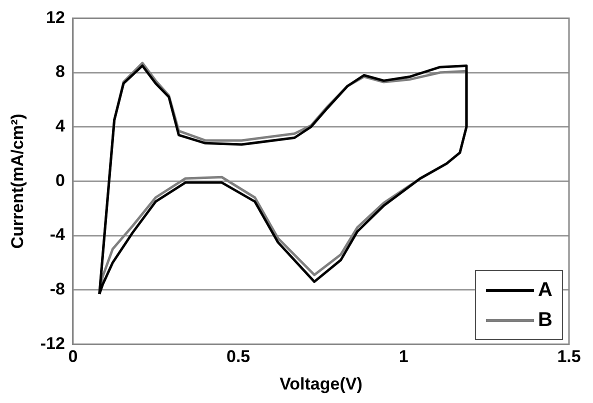 Image resolution: width=593 pixels, height=403 pixels. I want to click on x-tick-label: 1.5, so click(569, 356).